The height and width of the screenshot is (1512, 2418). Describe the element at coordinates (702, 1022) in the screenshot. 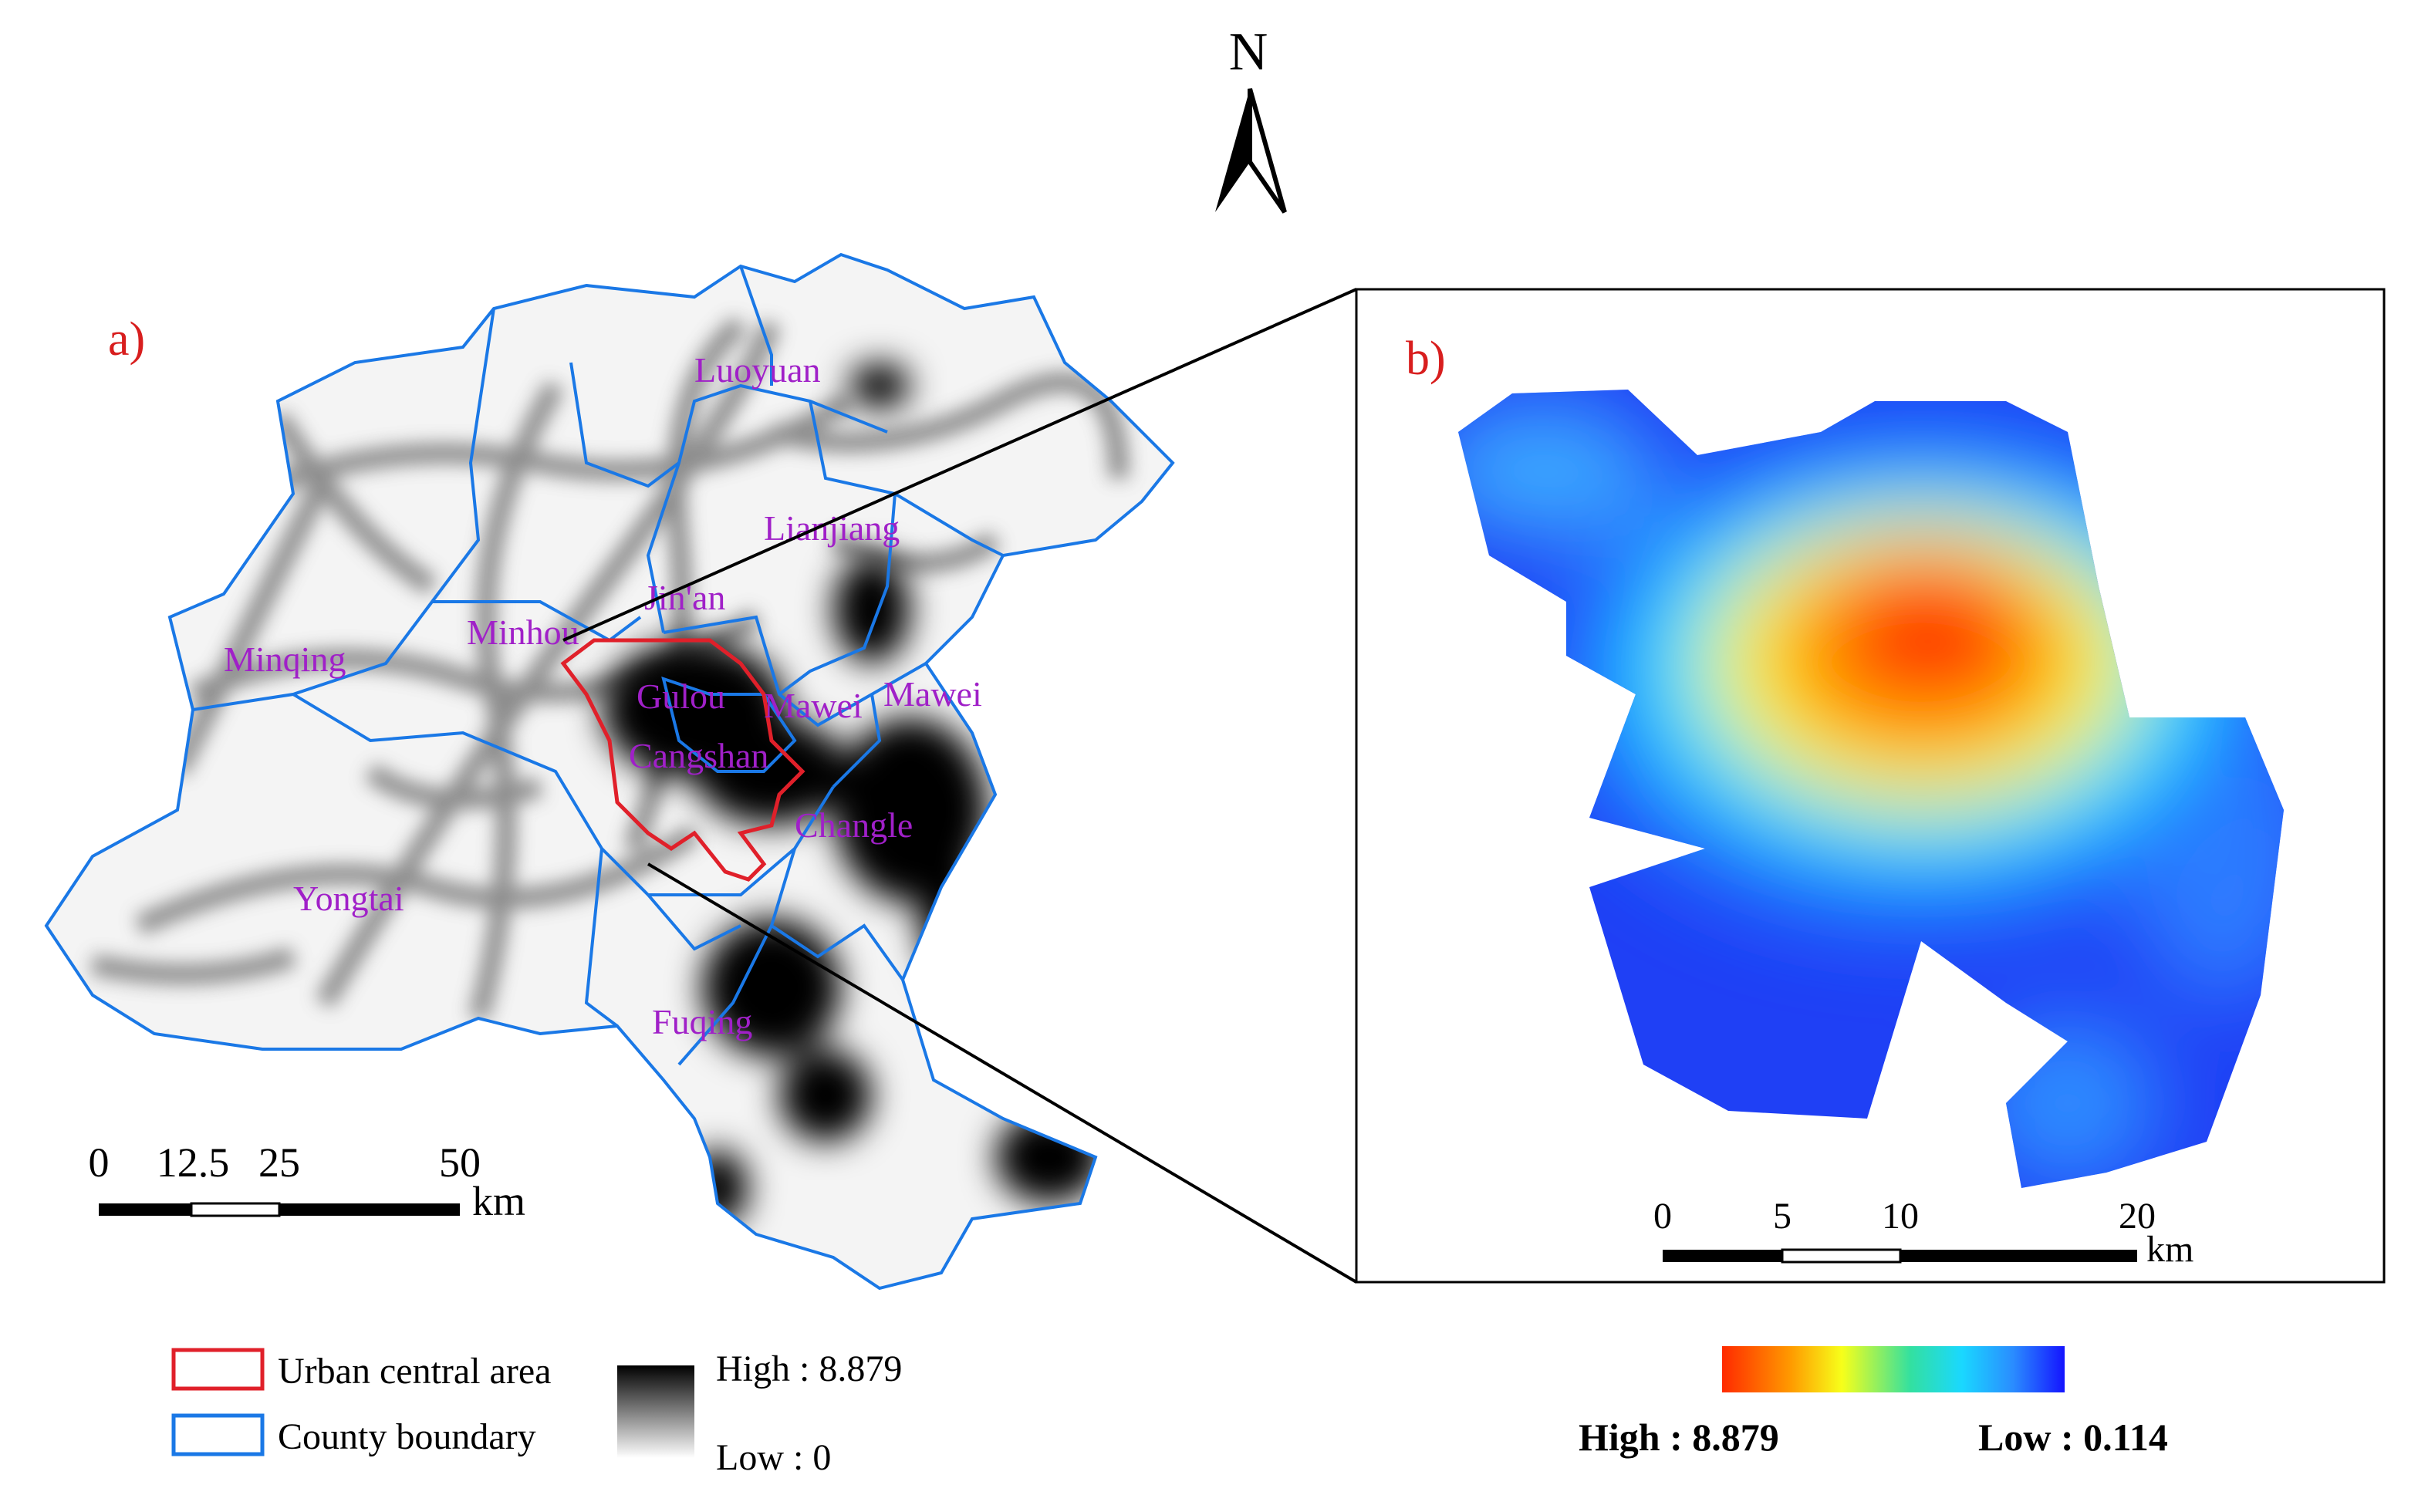

I see `place-fuqing: Fuqing` at that location.